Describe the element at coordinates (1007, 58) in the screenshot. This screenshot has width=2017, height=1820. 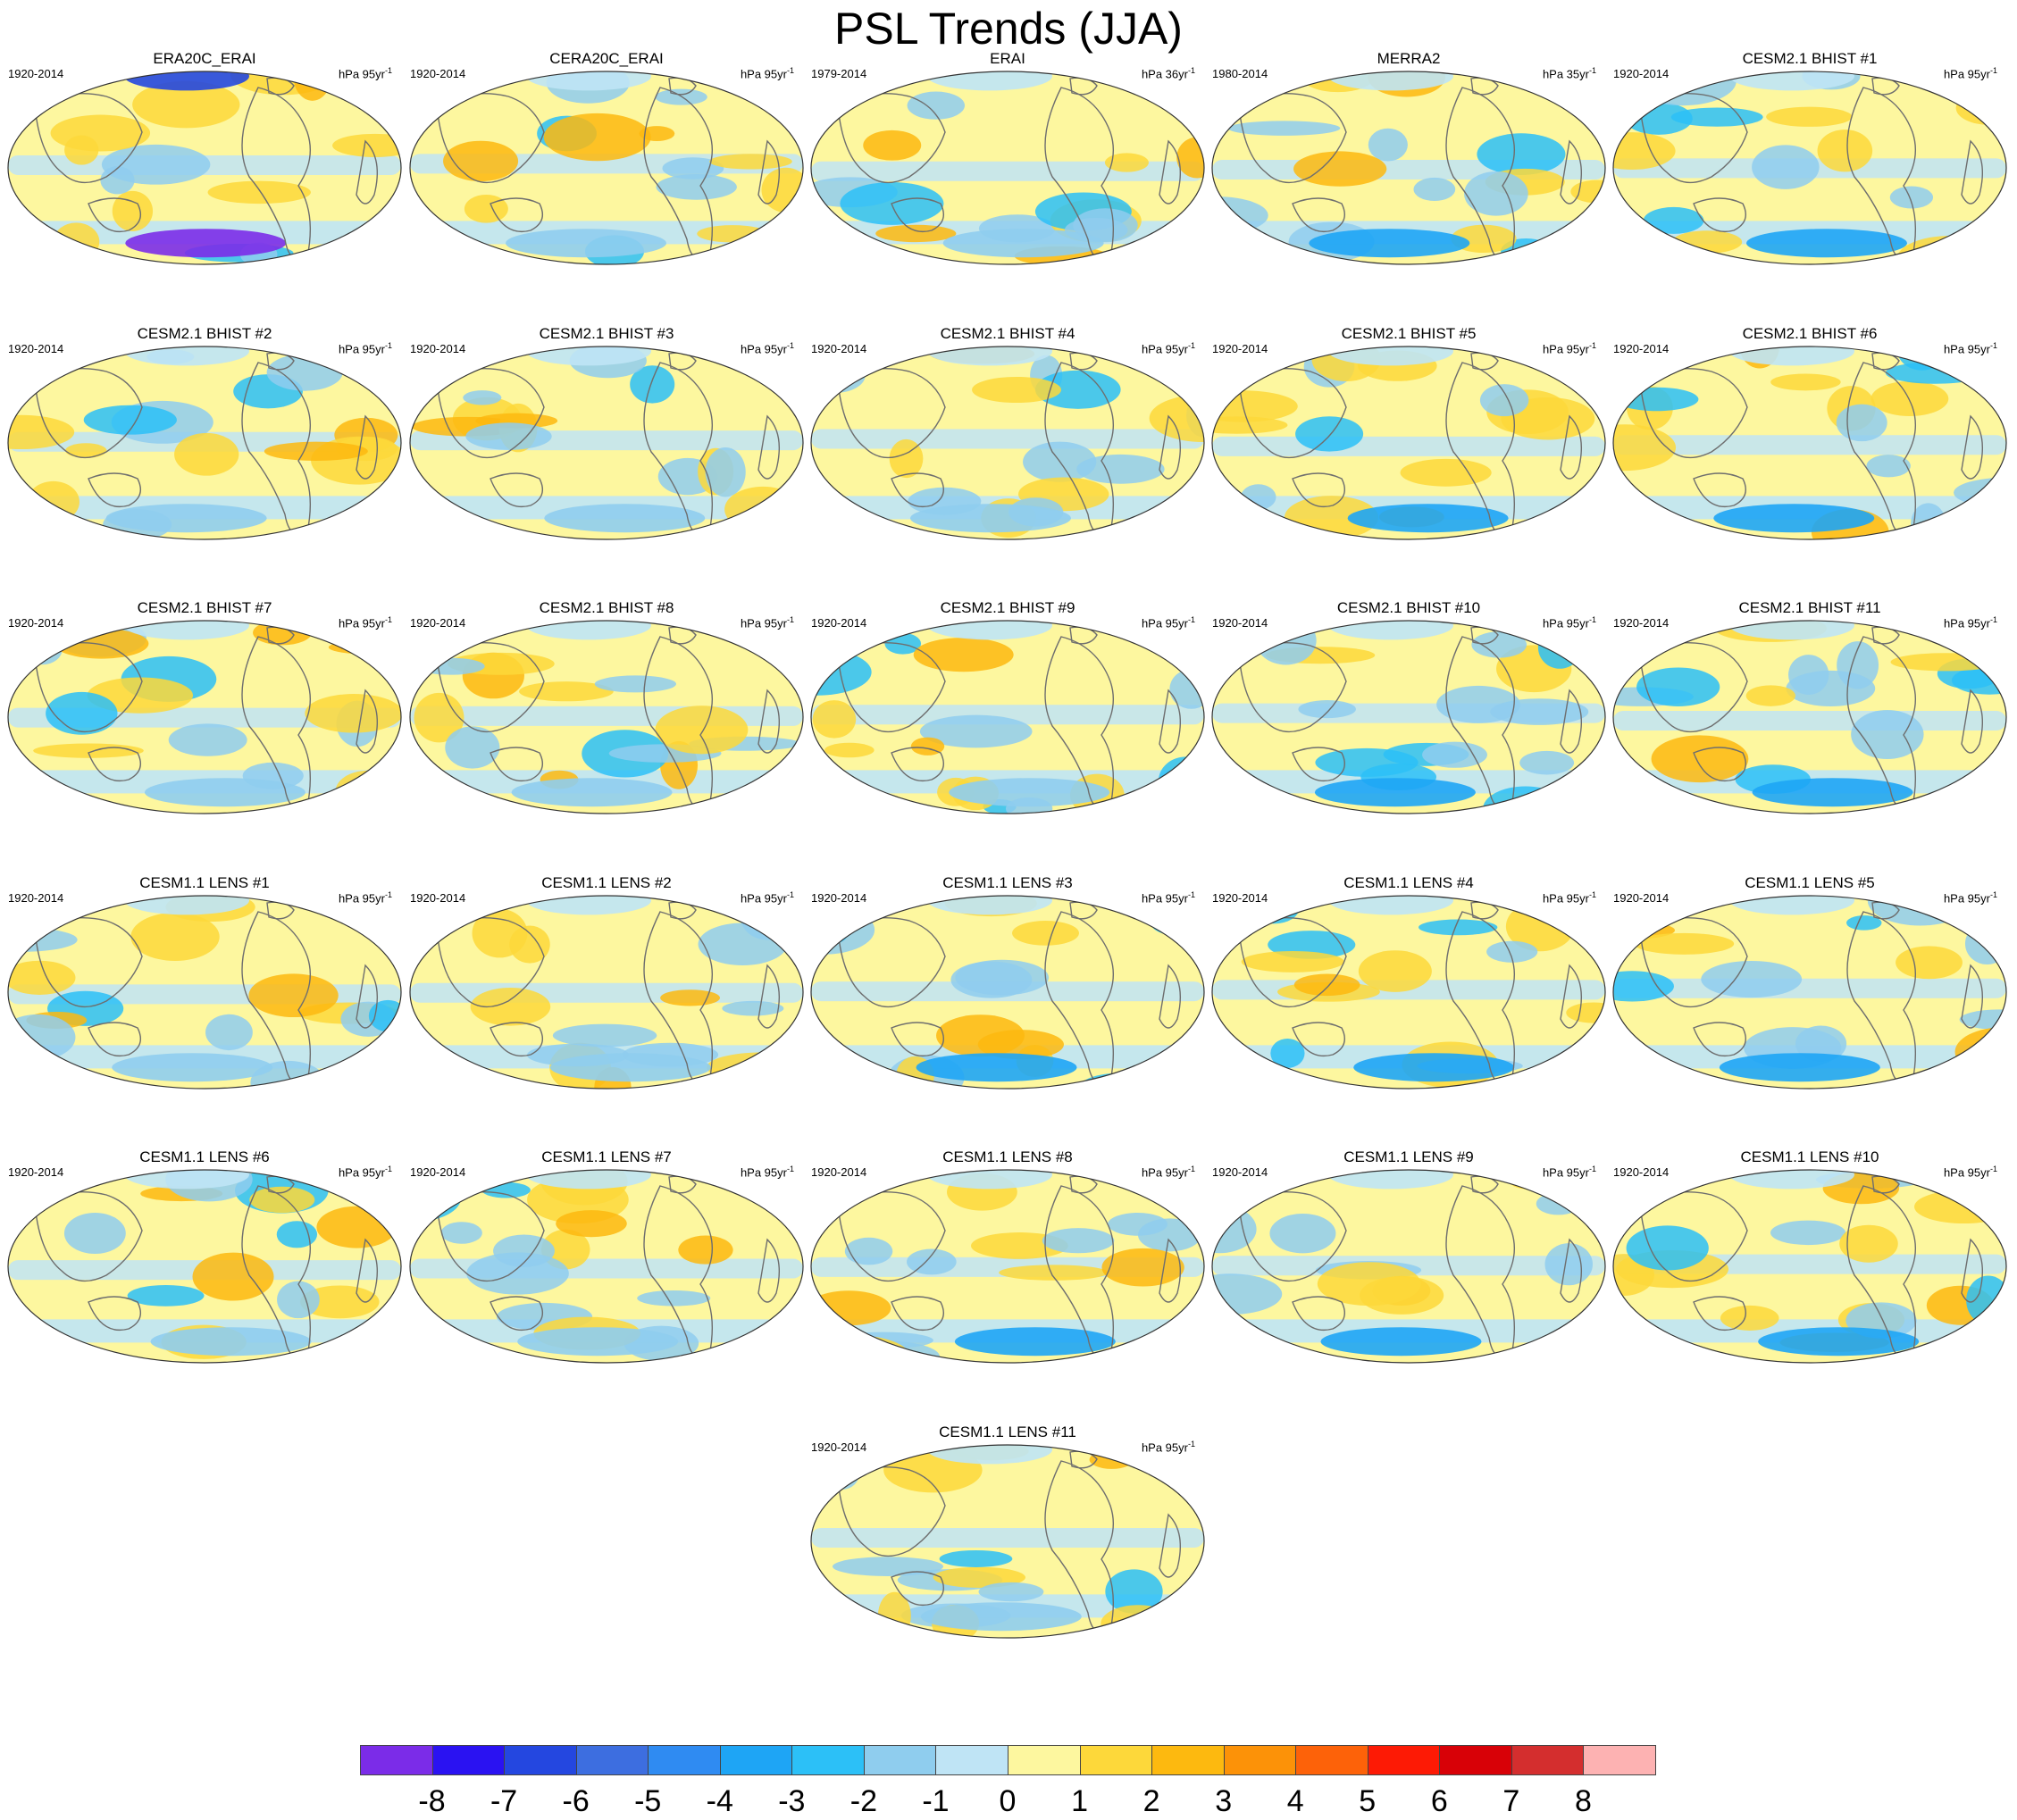
I see `panel-title: ERAI` at that location.